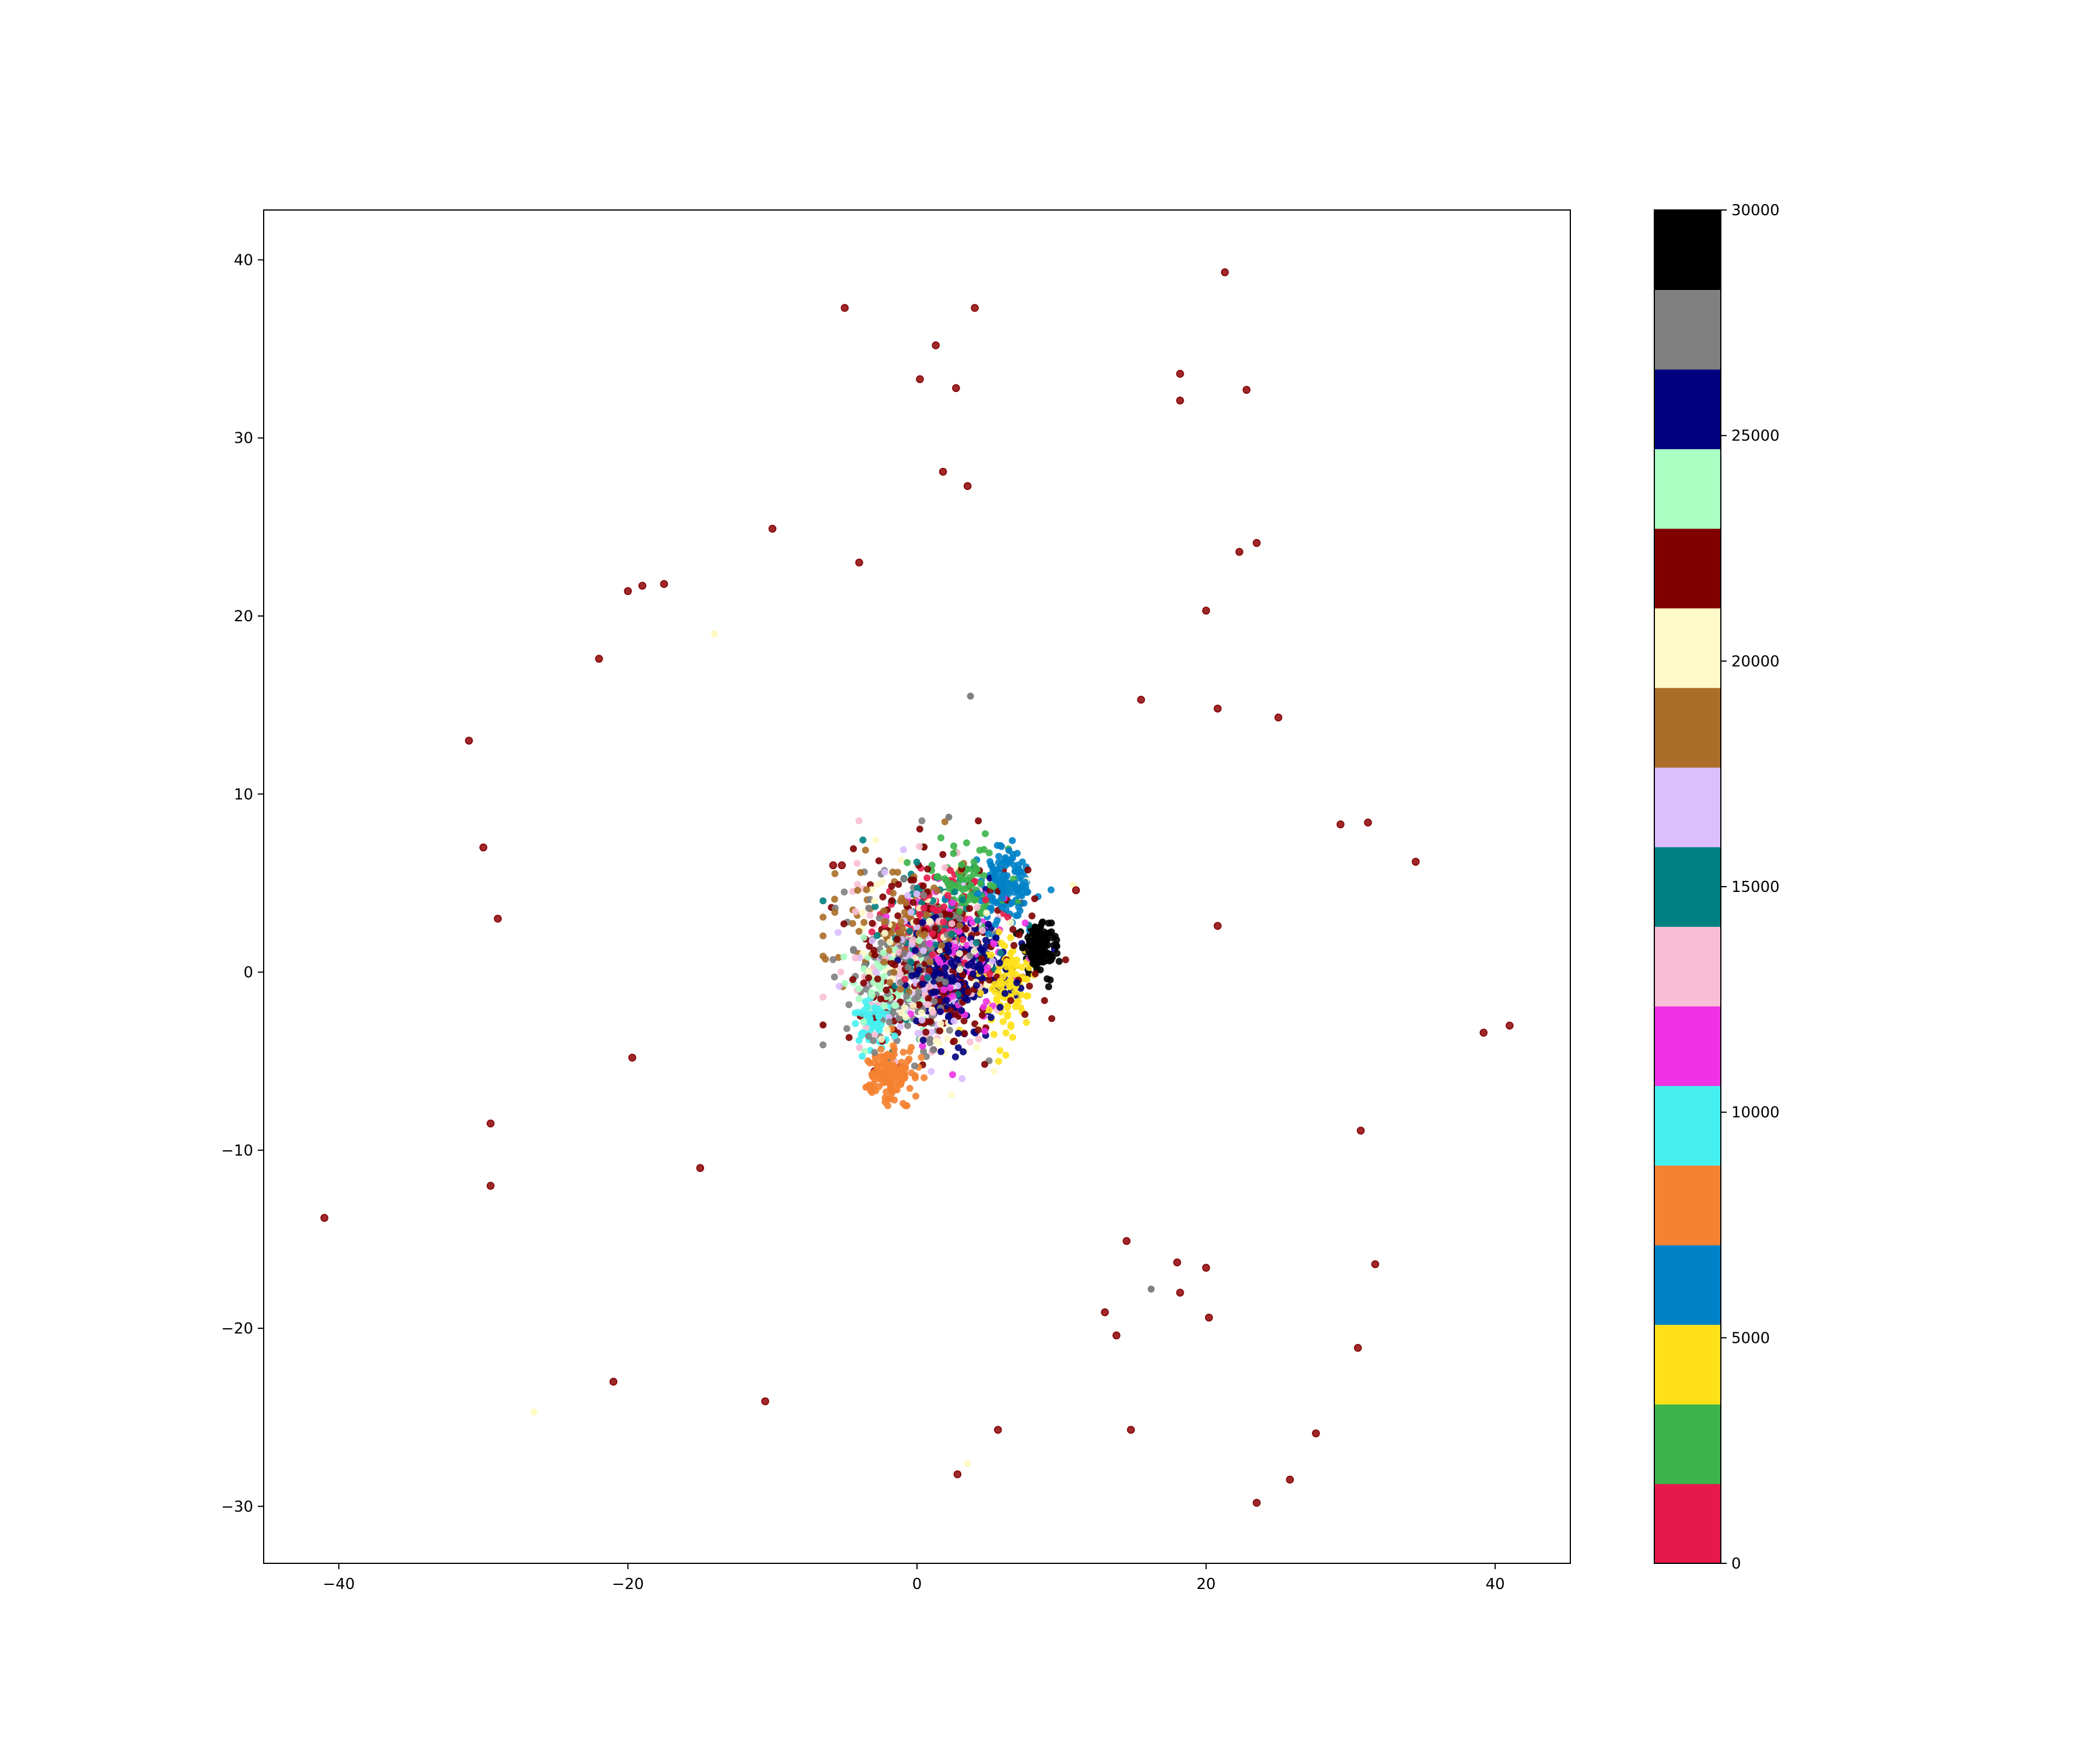 Image resolution: width=2100 pixels, height=1750 pixels. I want to click on x-tick-label: 20, so click(1206, 1584).